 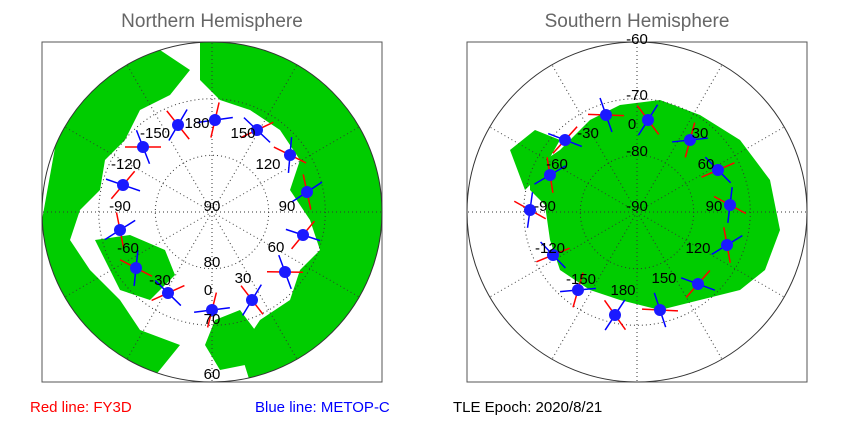 What do you see at coordinates (637, 151) in the screenshot?
I see `latitude-label: -80` at bounding box center [637, 151].